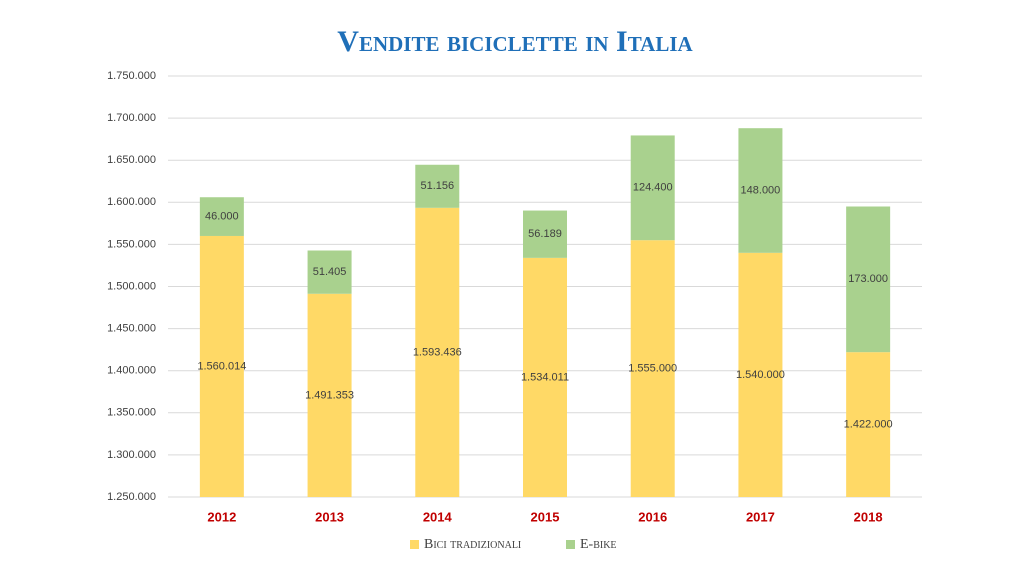 This screenshot has width=1024, height=576. I want to click on y-tick-label: 1.350.000, so click(131, 413).